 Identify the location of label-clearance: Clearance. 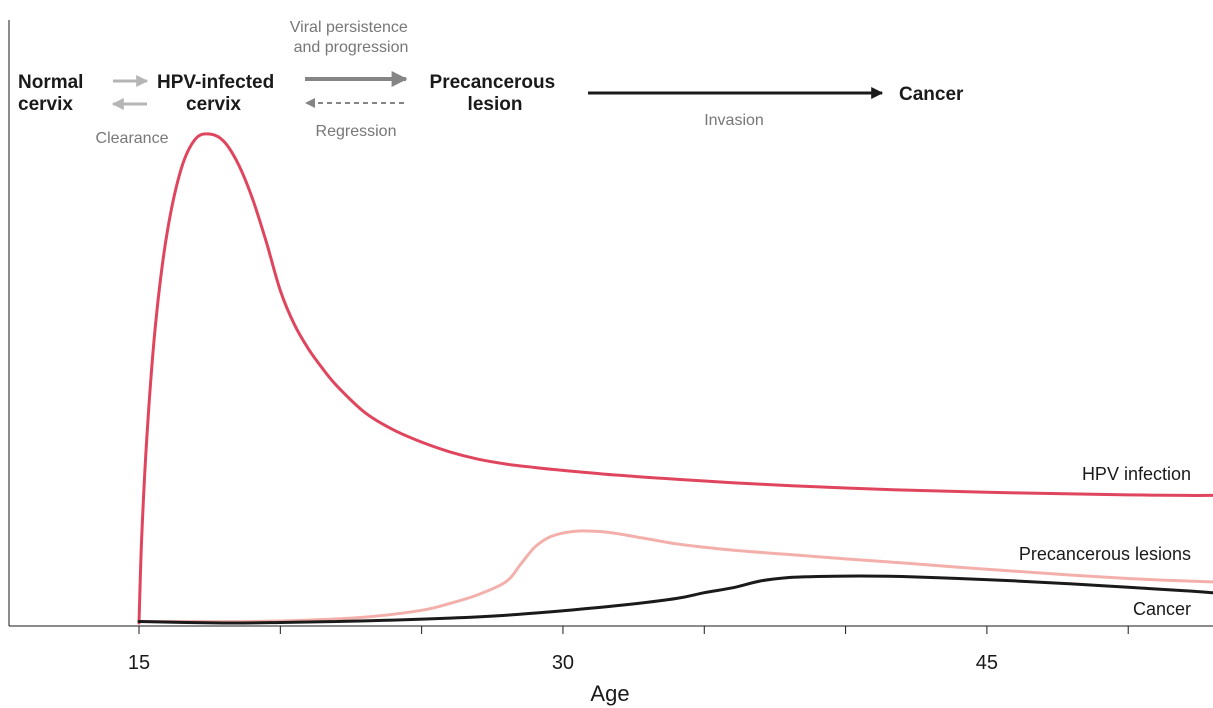
(132, 138).